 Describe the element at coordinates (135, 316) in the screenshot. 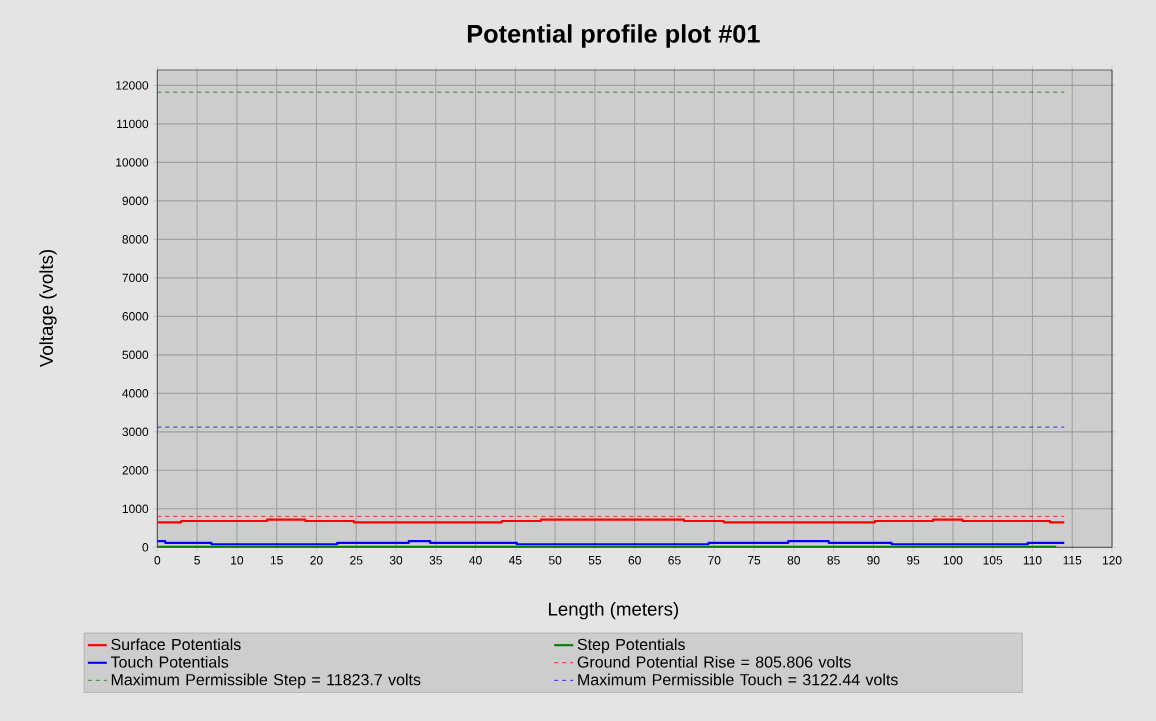

I see `y-tick-label: 6000` at that location.